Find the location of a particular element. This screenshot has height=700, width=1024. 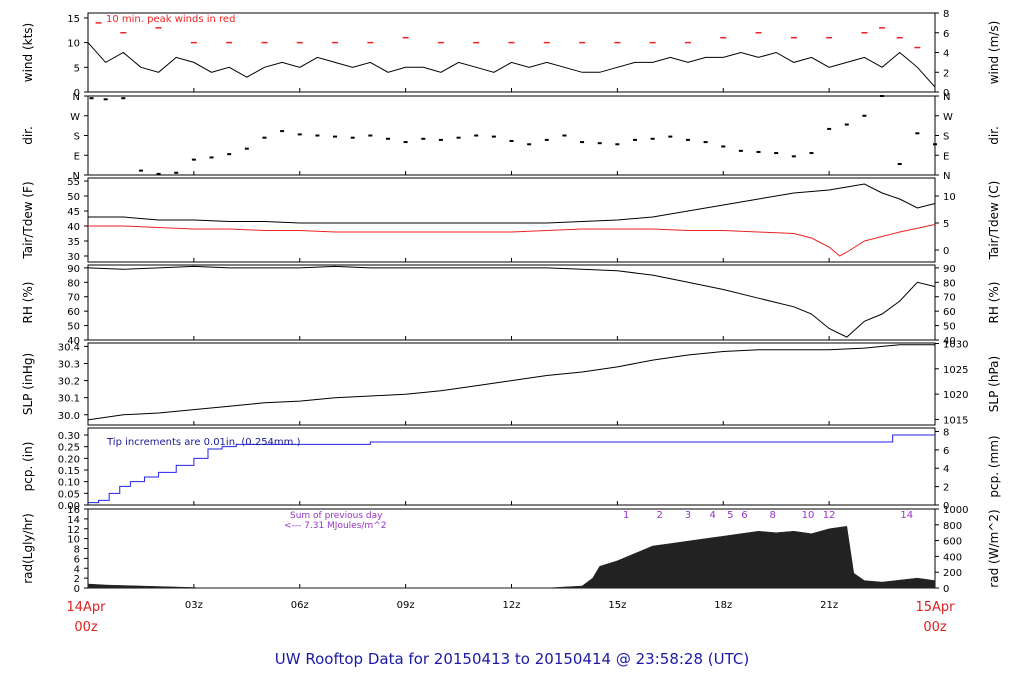

ytick-right-label: 600 is located at coordinates (952, 542).